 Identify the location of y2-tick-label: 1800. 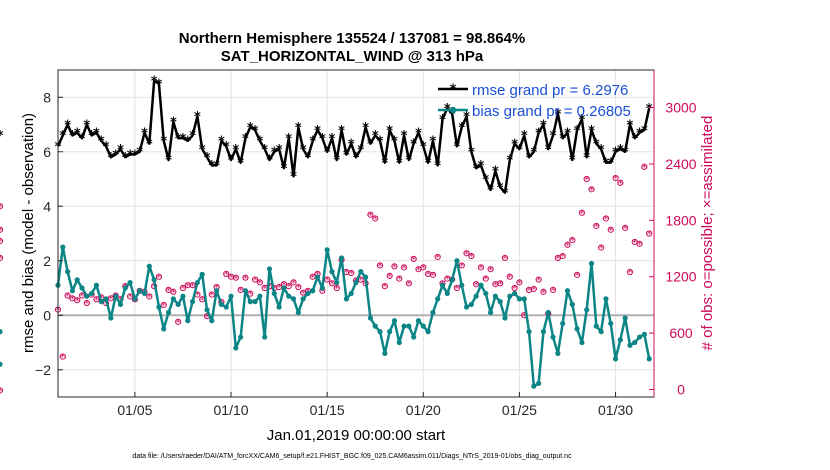
(680, 220).